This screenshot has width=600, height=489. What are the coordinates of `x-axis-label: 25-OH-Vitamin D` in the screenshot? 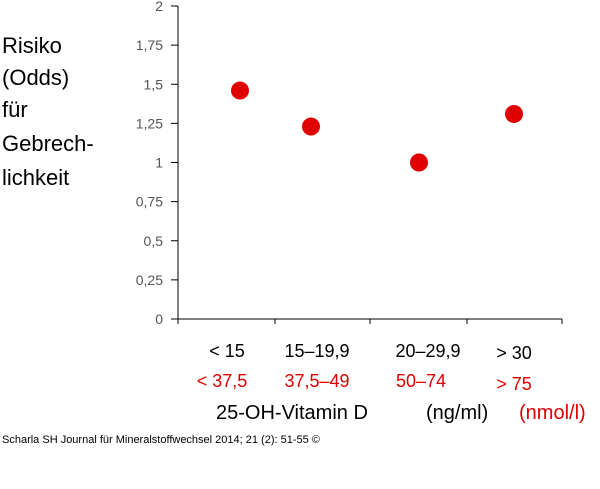 It's located at (292, 413).